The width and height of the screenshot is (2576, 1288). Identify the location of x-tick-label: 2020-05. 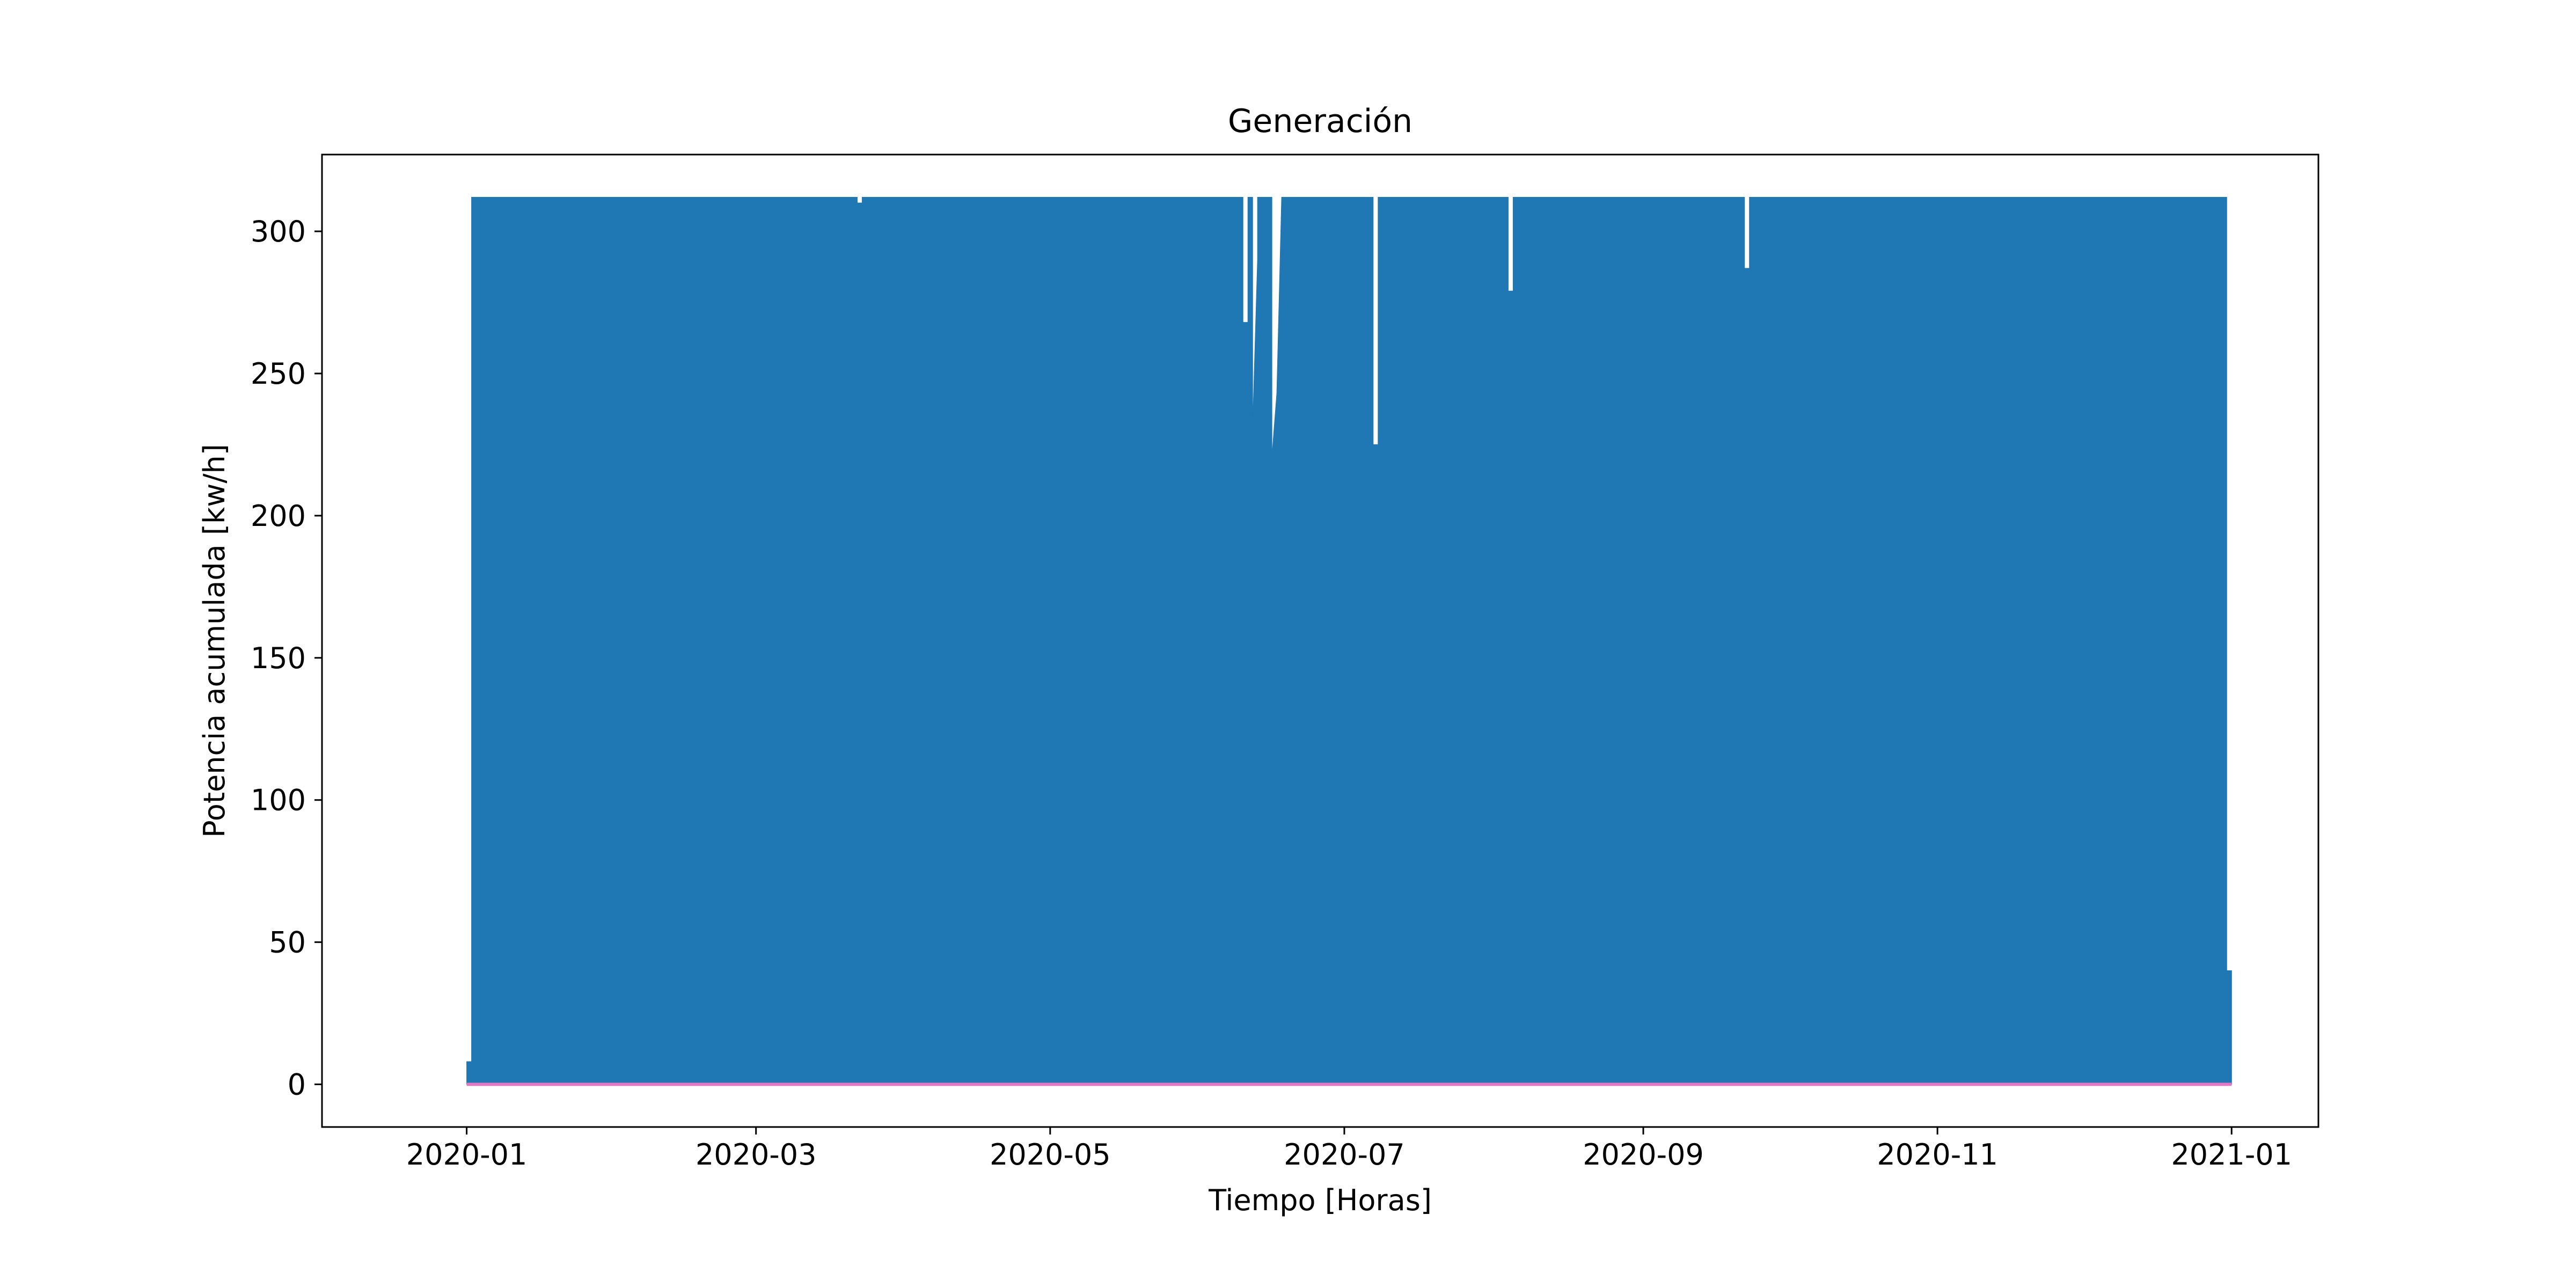
(1050, 1155).